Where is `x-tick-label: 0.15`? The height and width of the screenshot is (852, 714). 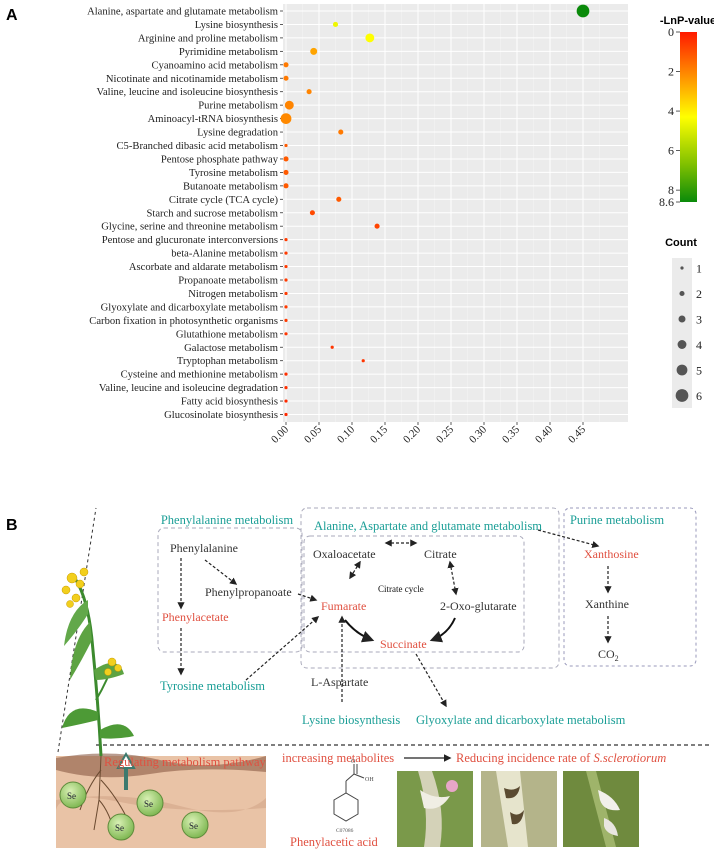
x-tick-label: 0.15 is located at coordinates (379, 434).